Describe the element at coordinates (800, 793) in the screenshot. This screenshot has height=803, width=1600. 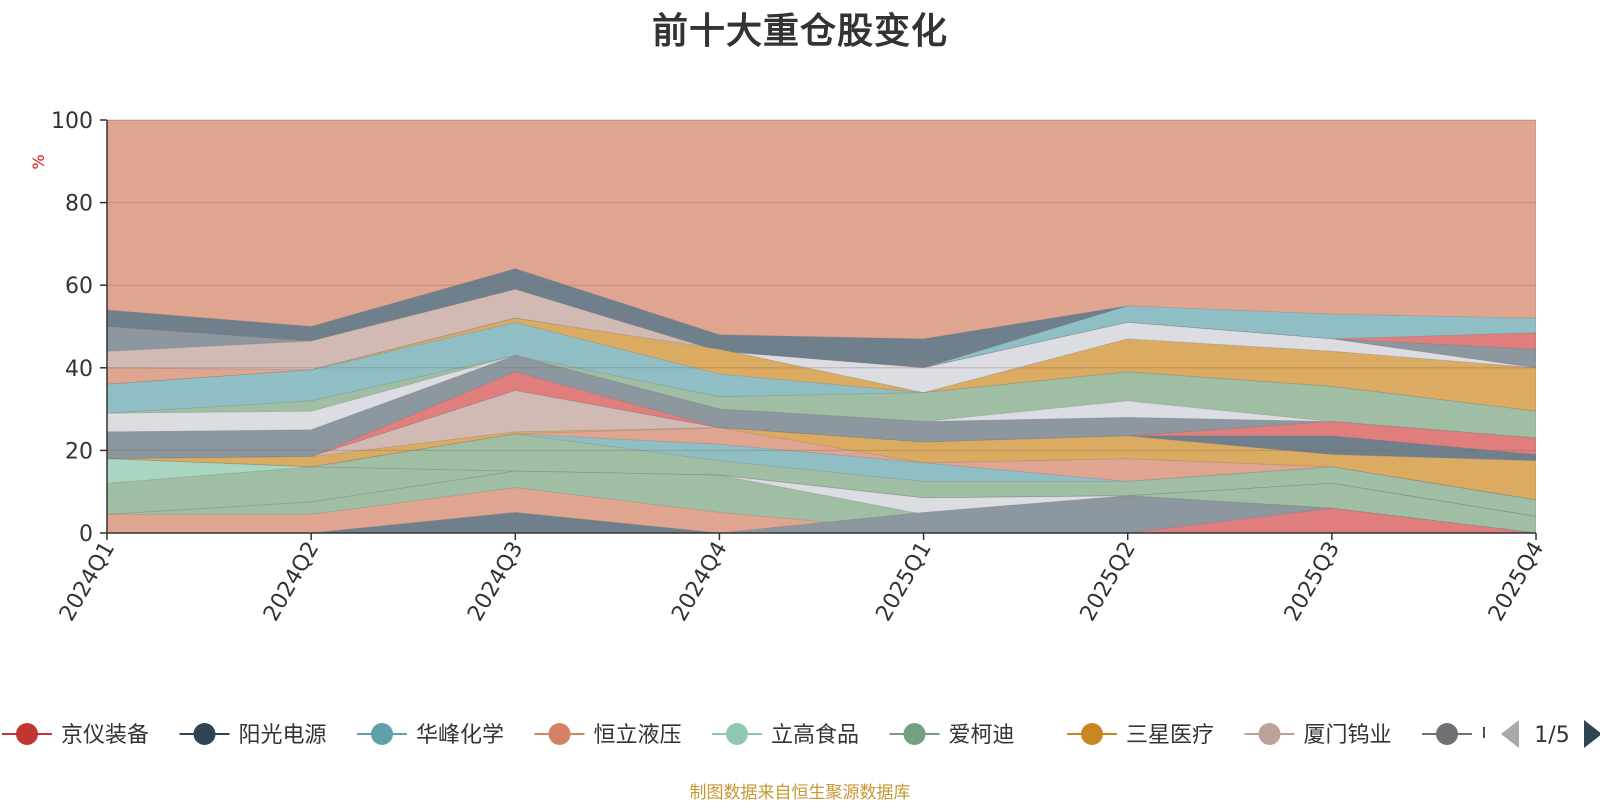
I see `data-source-footer: 制图数据来自恒生聚源数据库` at that location.